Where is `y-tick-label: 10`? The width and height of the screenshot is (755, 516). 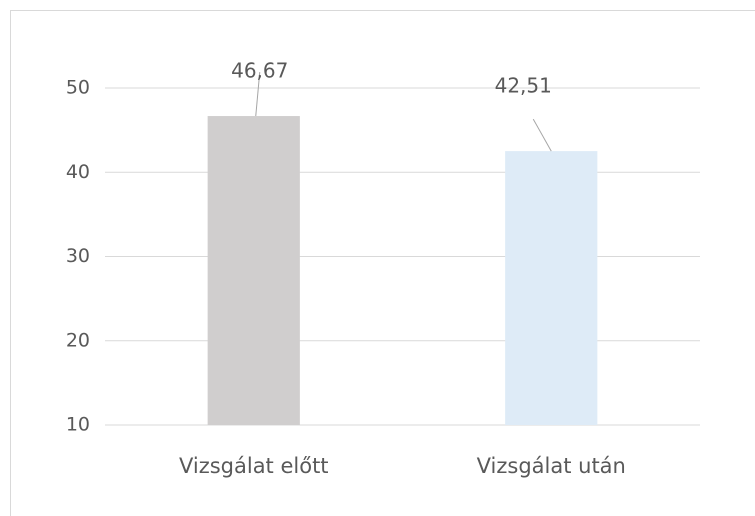 y-tick-label: 10 is located at coordinates (78, 425).